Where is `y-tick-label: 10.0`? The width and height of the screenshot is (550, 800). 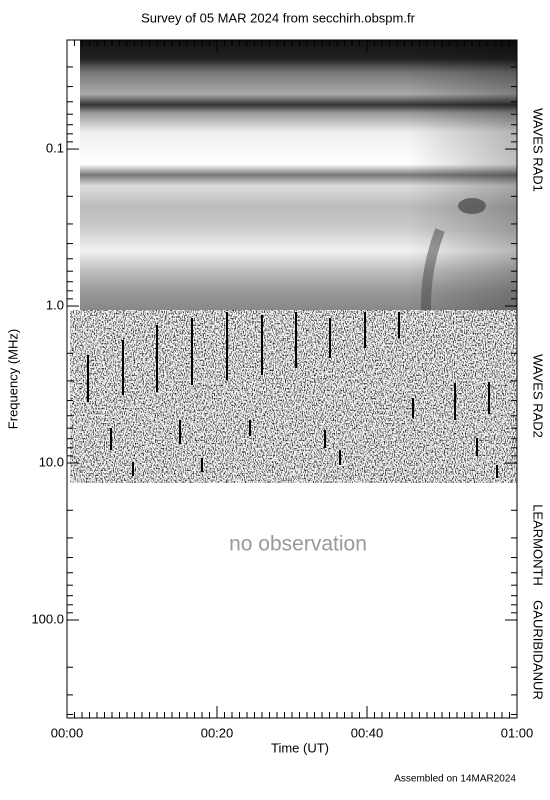
y-tick-label: 10.0 is located at coordinates (51, 461).